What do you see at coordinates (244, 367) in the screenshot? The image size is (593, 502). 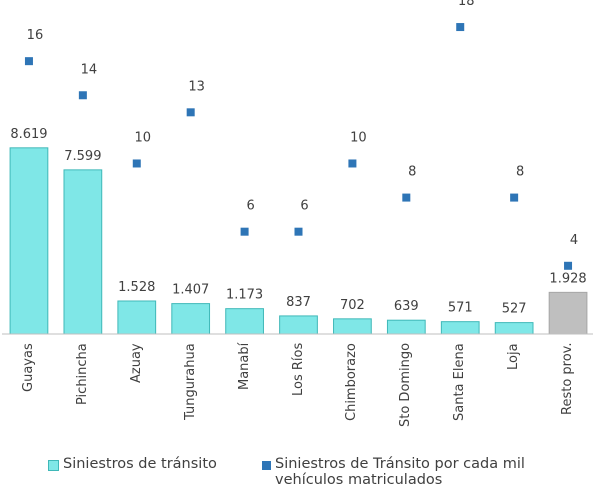 I see `x-tick-label: Manabí` at bounding box center [244, 367].